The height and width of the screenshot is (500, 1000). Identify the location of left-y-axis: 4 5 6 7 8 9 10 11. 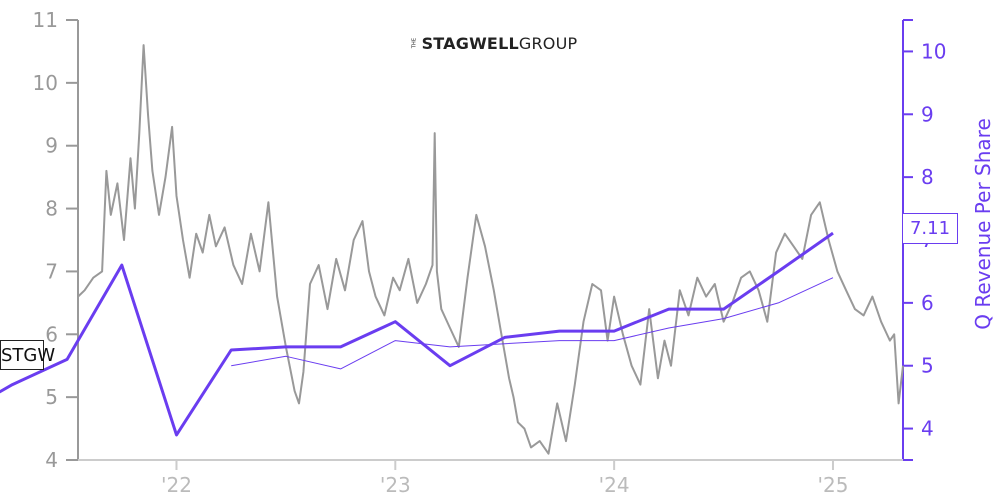
(56, 240).